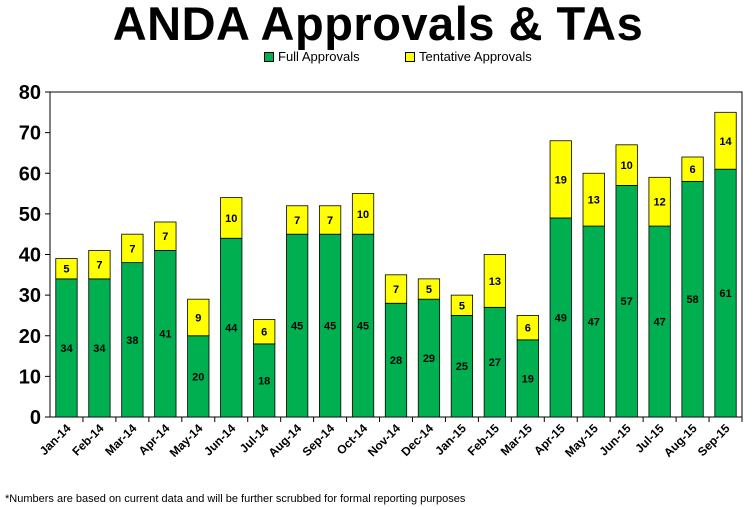  I want to click on x-tick-label: Oct-14, so click(352, 439).